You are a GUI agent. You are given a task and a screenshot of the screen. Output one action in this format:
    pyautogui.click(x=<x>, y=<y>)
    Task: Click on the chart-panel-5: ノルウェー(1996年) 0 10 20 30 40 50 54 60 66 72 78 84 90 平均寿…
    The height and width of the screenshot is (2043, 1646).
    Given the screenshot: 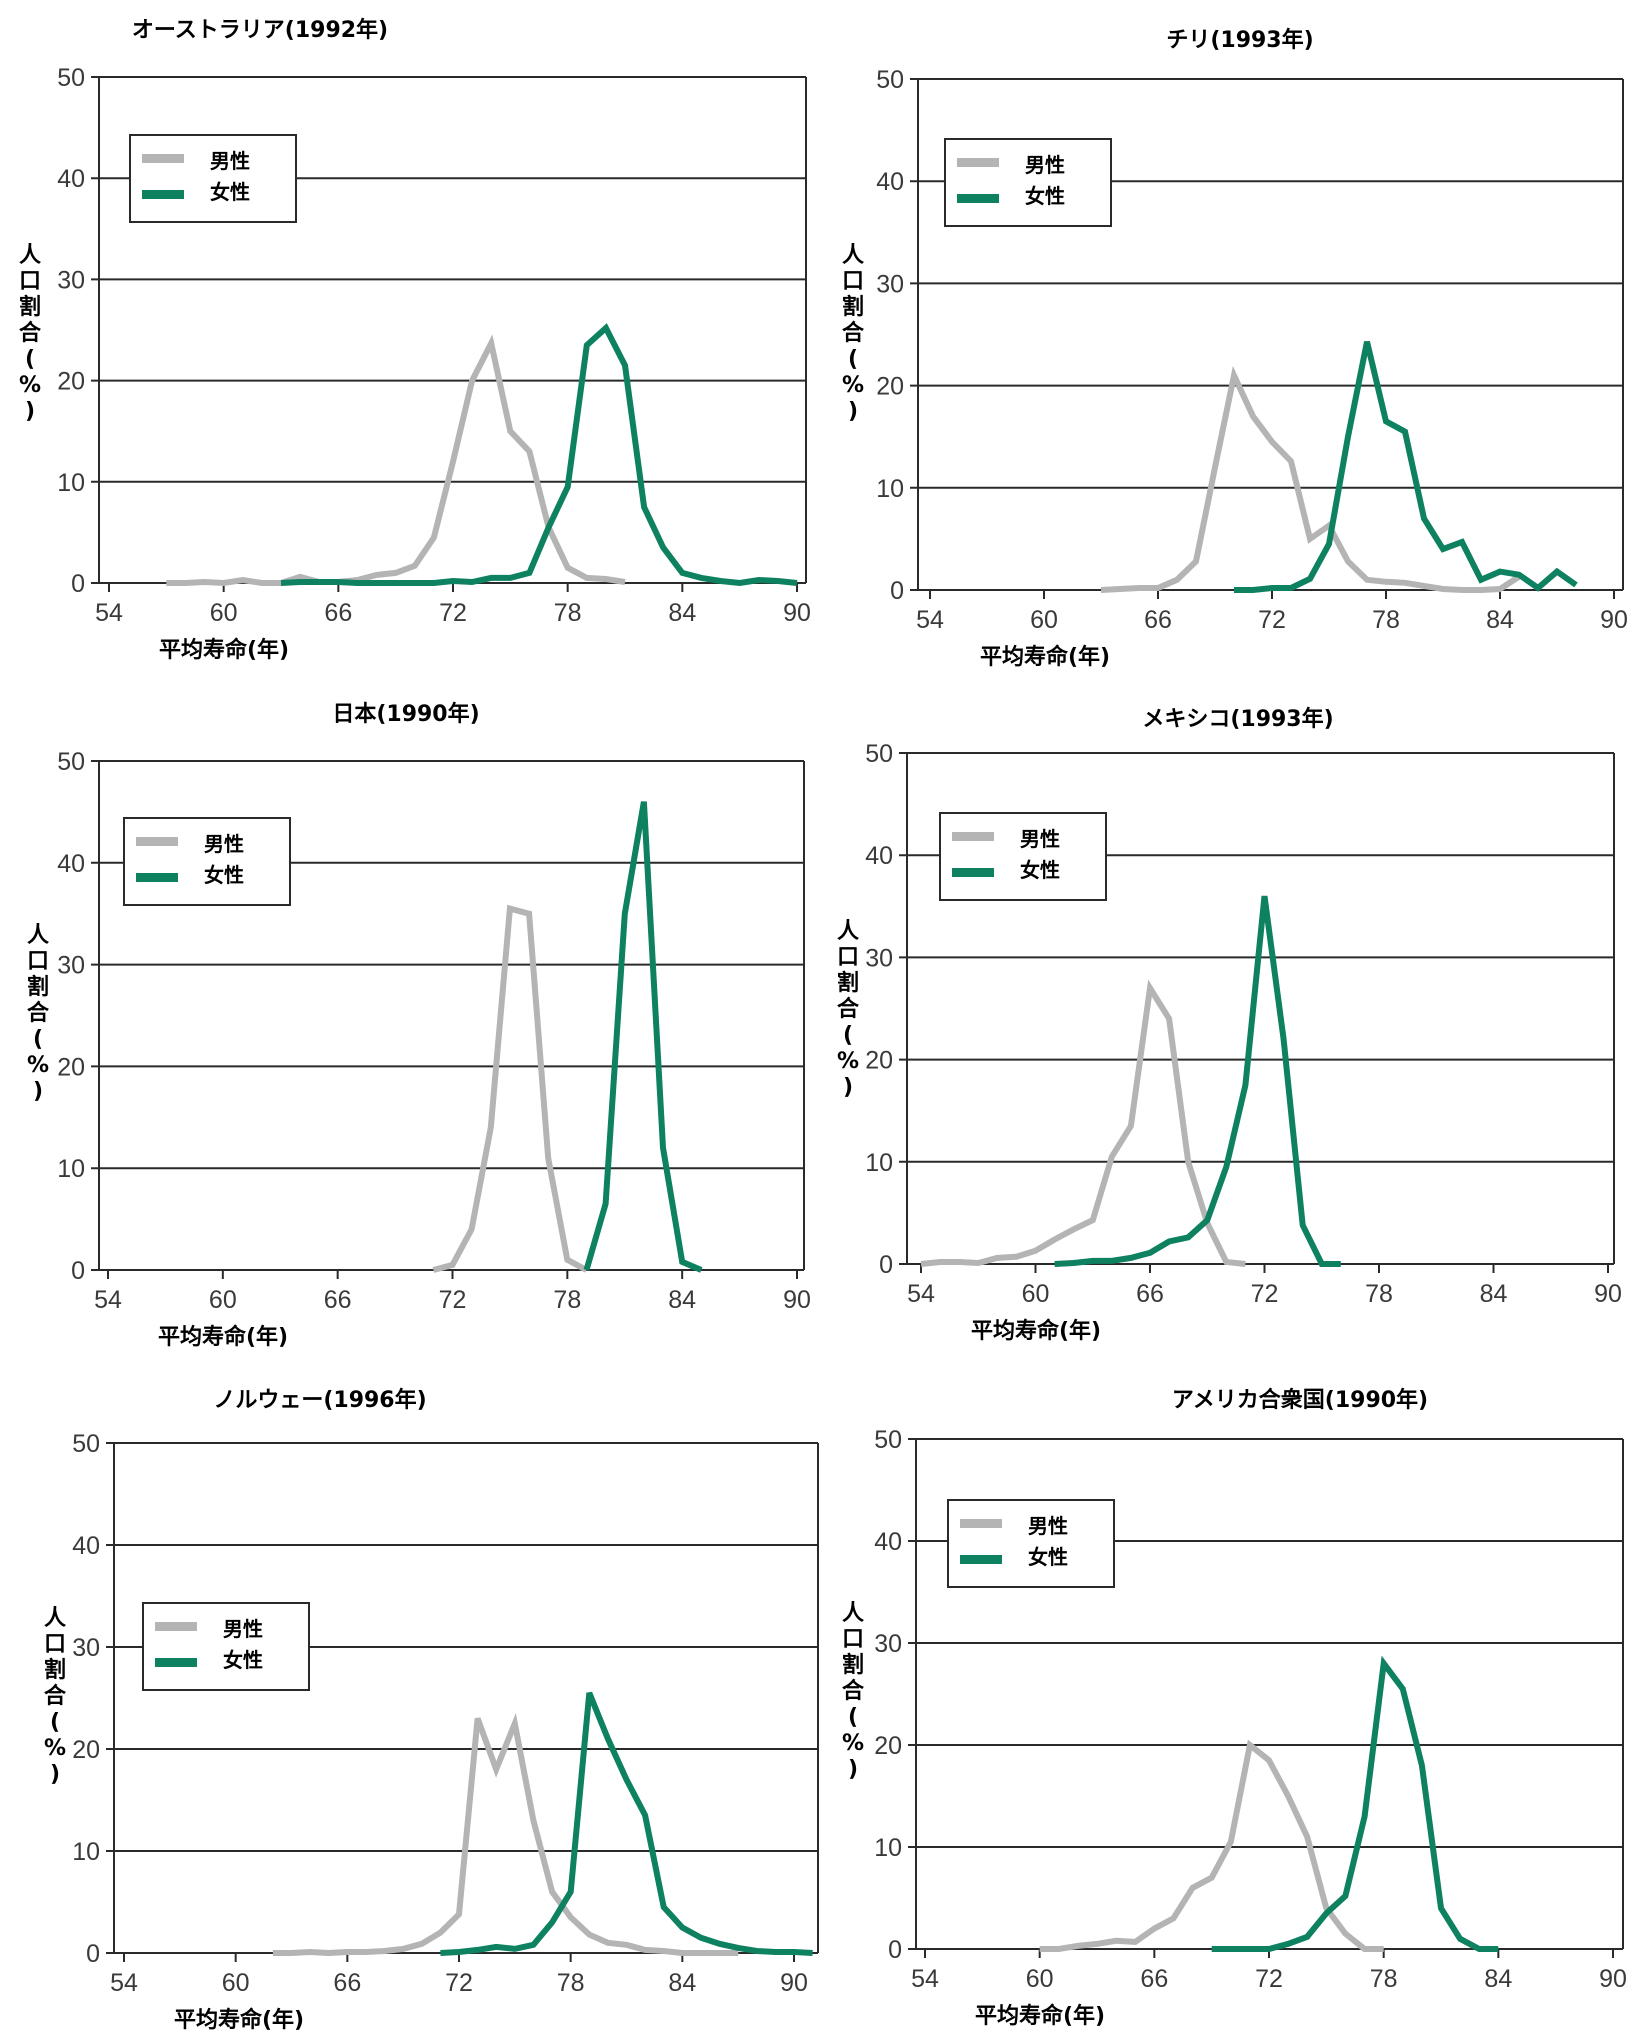 What is the action you would take?
    pyautogui.click(x=431, y=1710)
    